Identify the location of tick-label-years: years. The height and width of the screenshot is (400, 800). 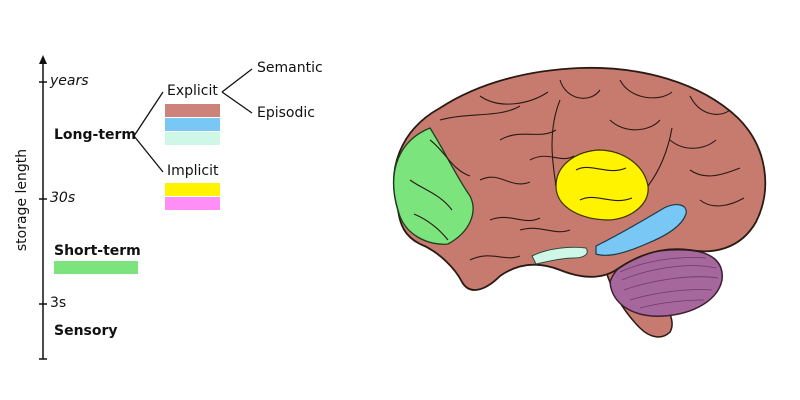
(69, 81).